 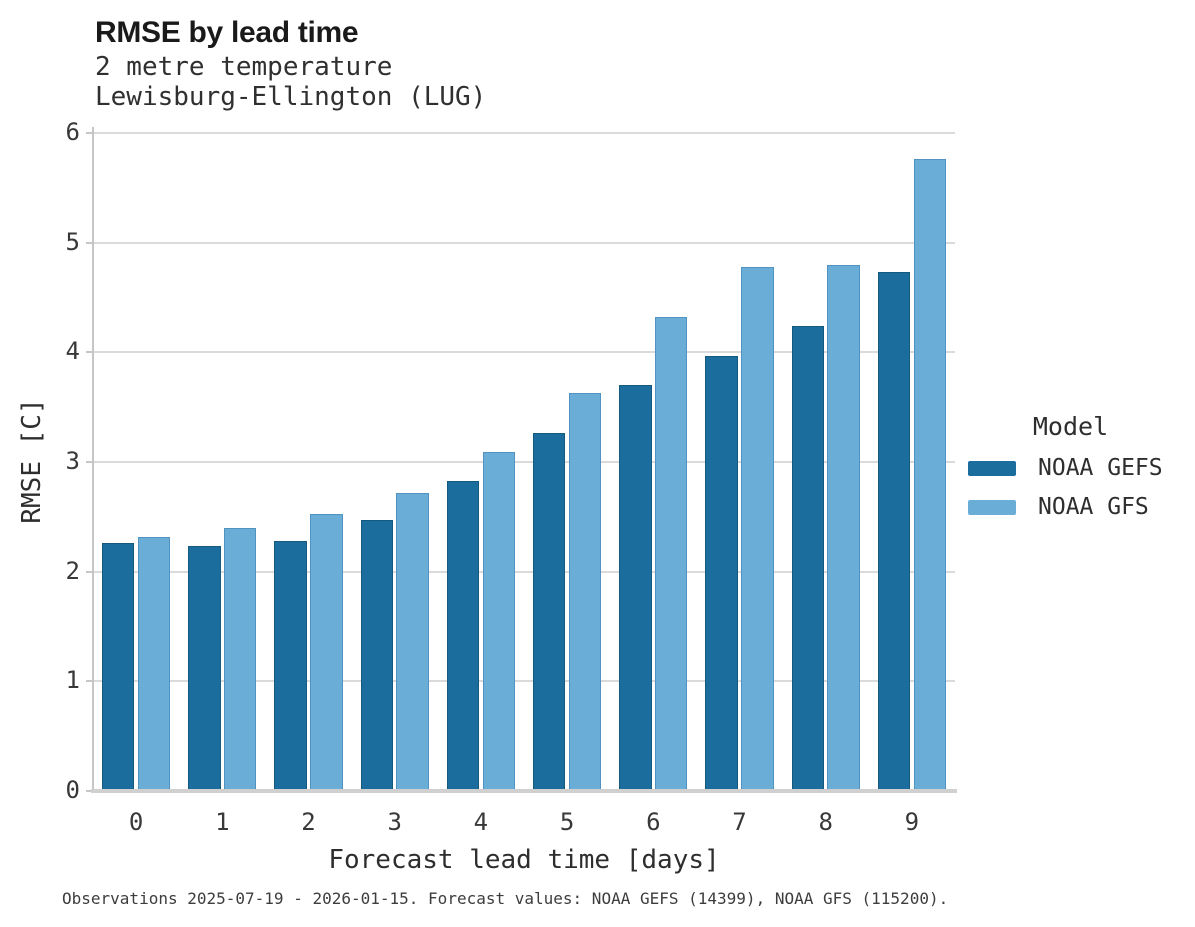 I want to click on y-tick-label-0: 0, so click(x=72, y=790).